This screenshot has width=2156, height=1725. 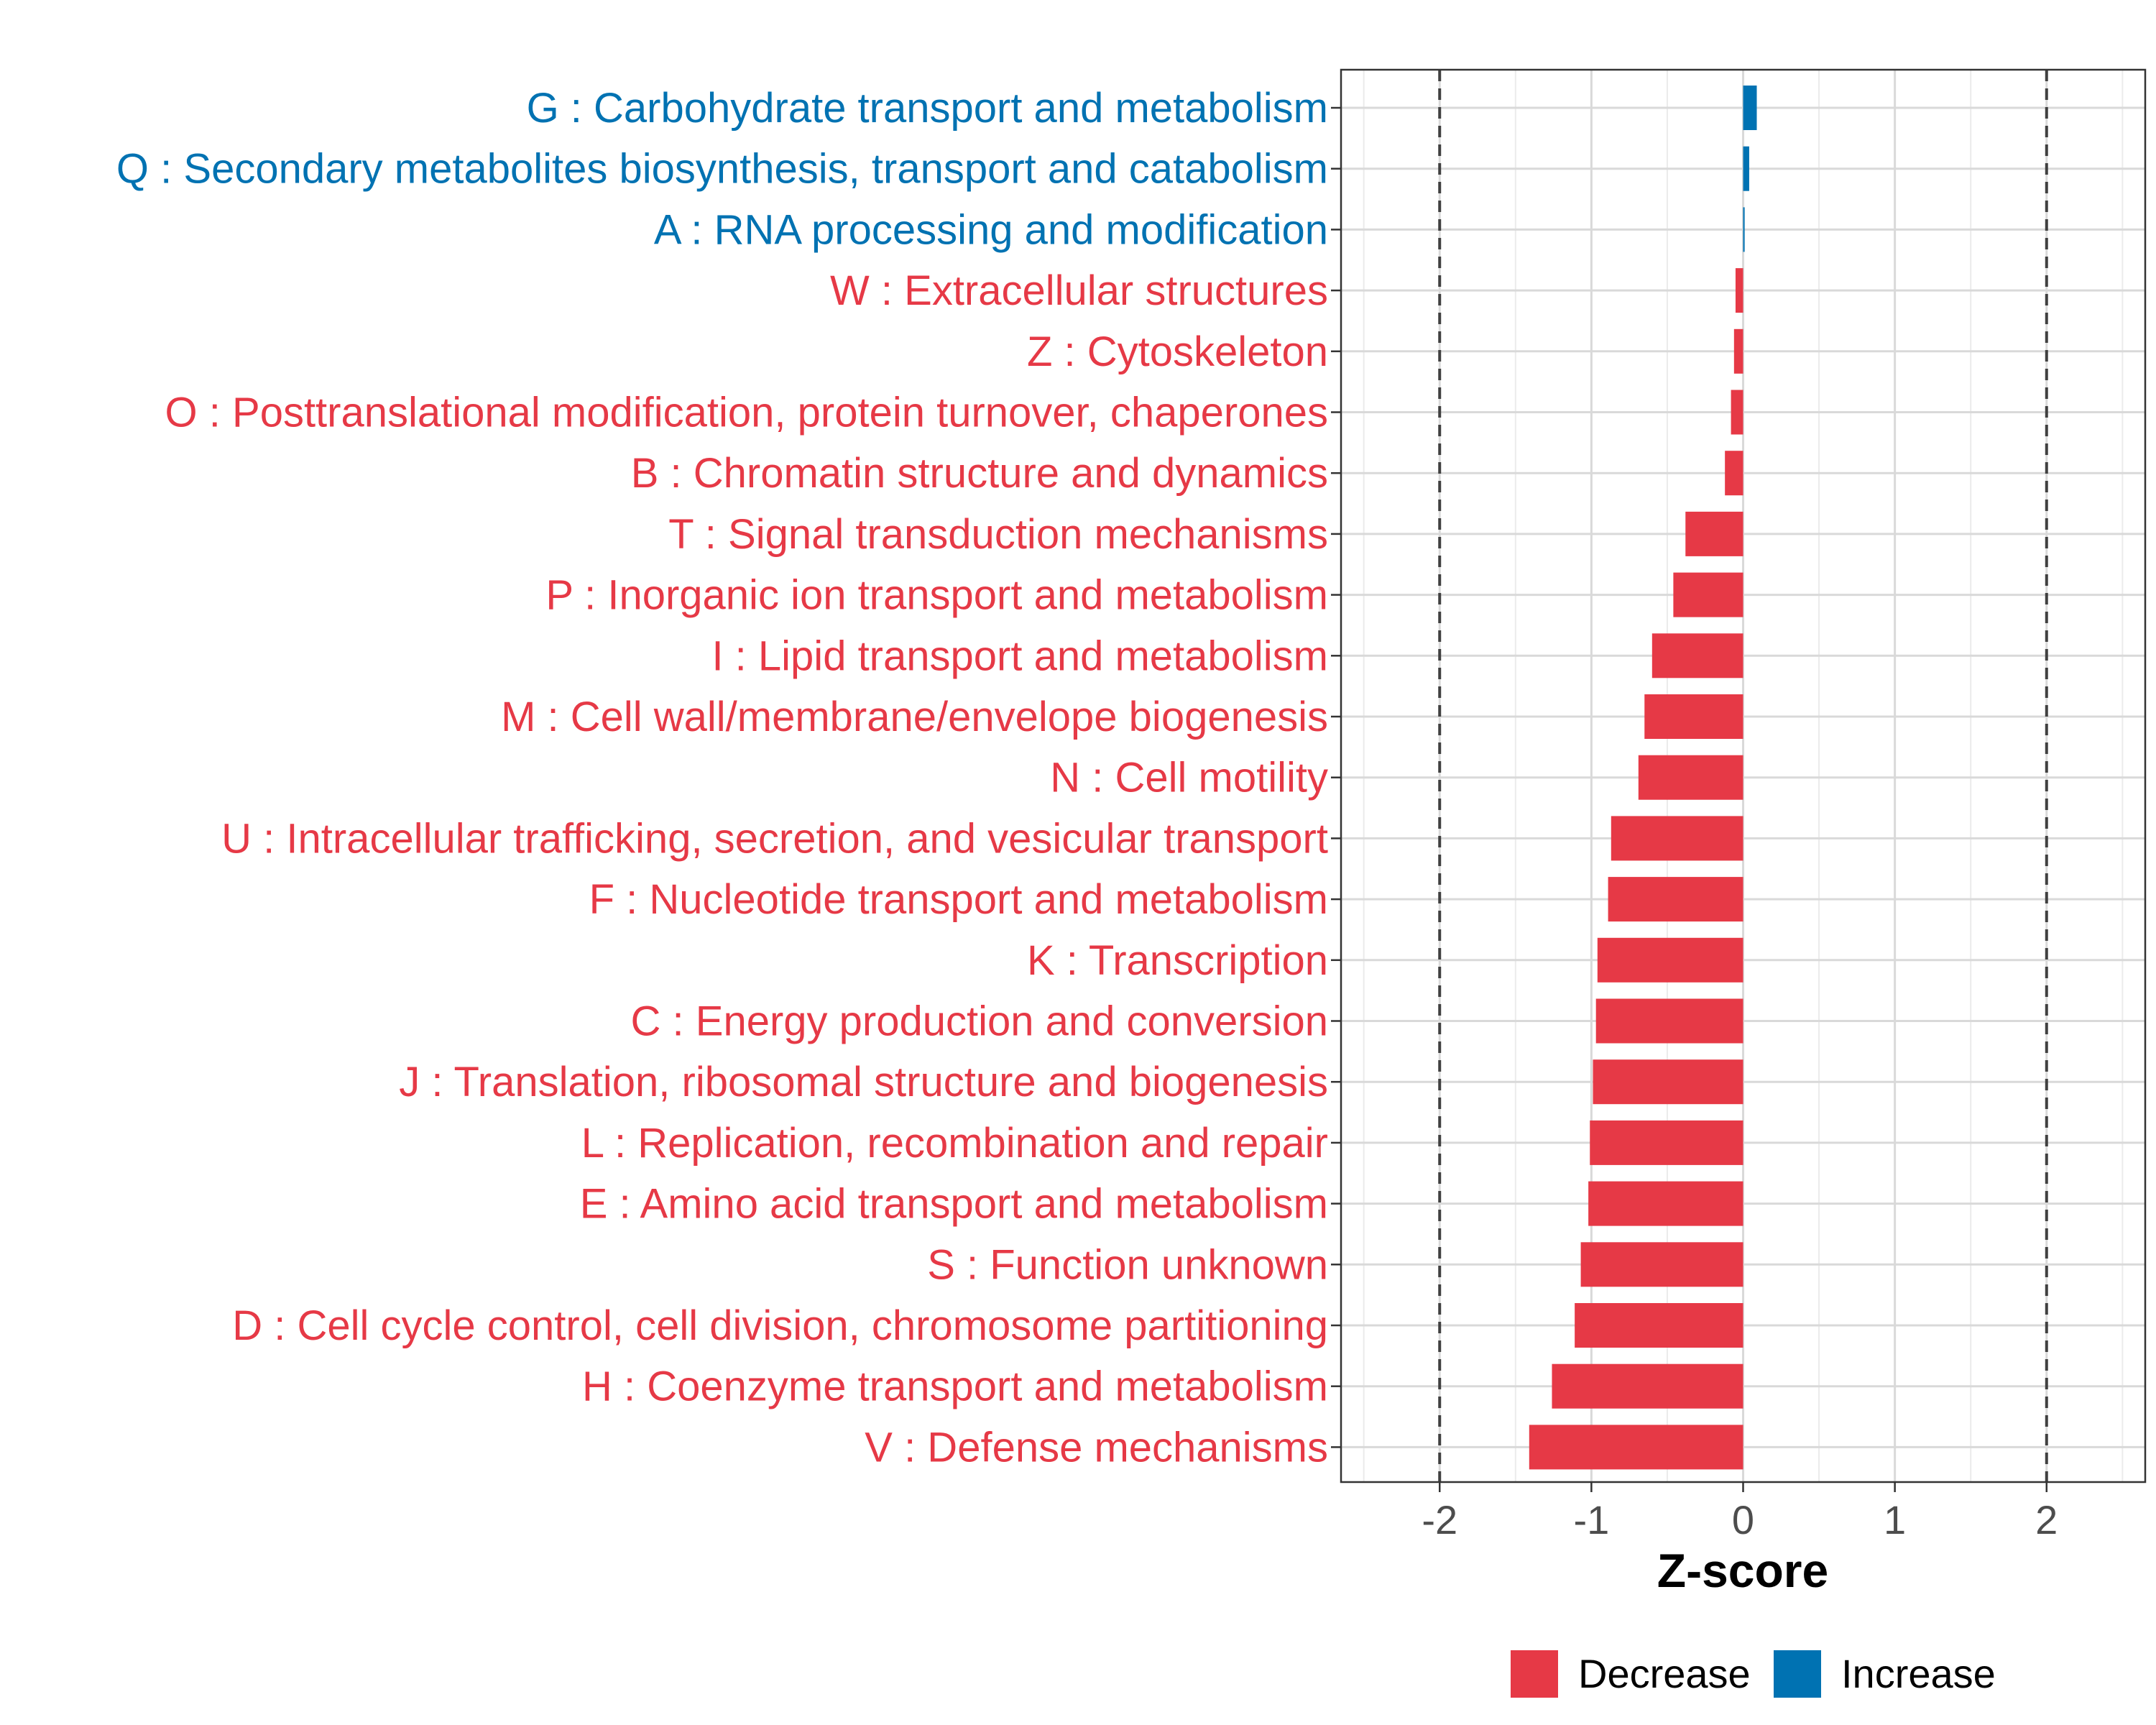 I want to click on category-label: A : RNA processing and modification, so click(x=991, y=229).